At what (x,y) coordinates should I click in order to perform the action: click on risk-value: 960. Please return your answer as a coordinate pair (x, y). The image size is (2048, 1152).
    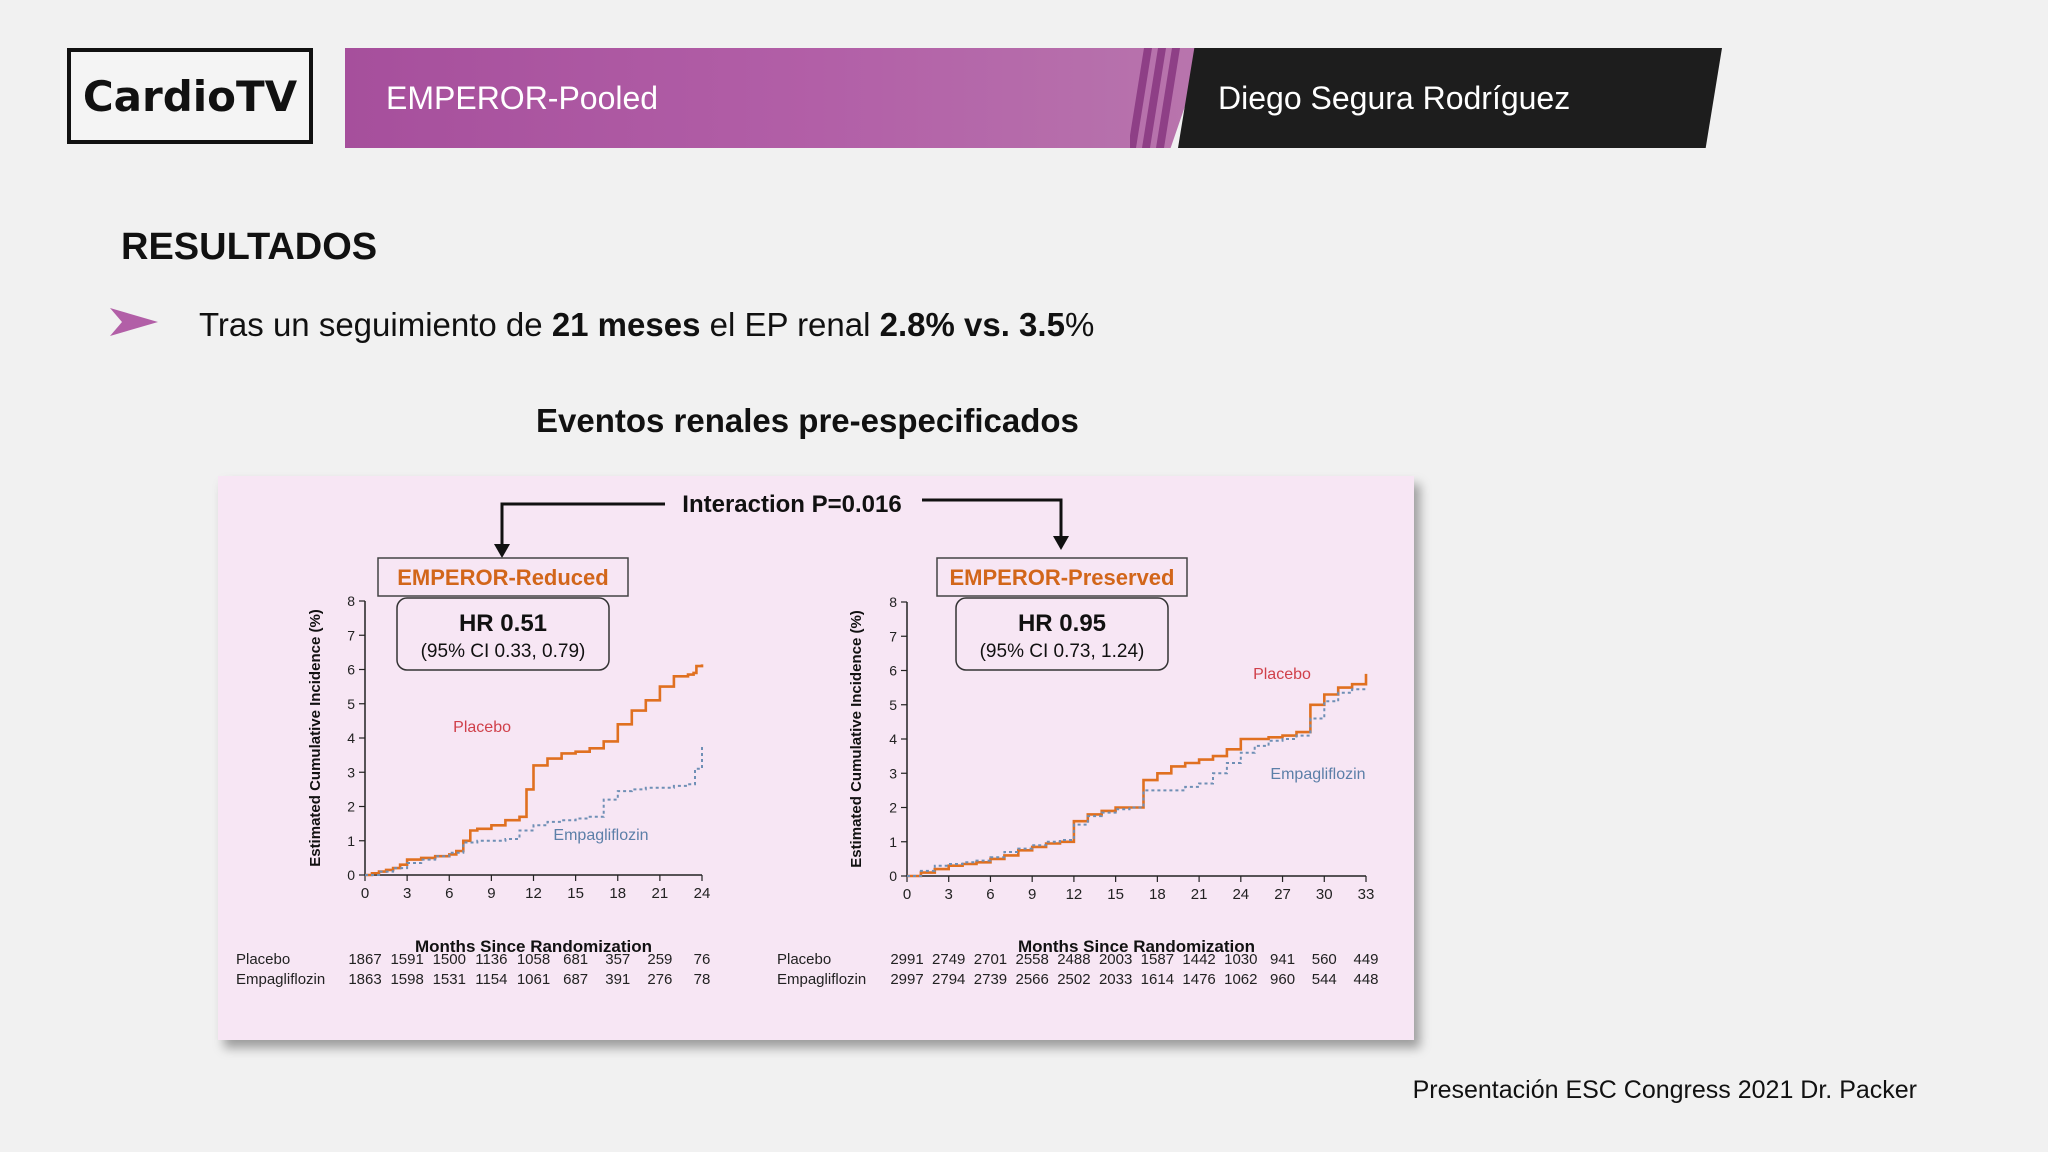
    Looking at the image, I should click on (1282, 979).